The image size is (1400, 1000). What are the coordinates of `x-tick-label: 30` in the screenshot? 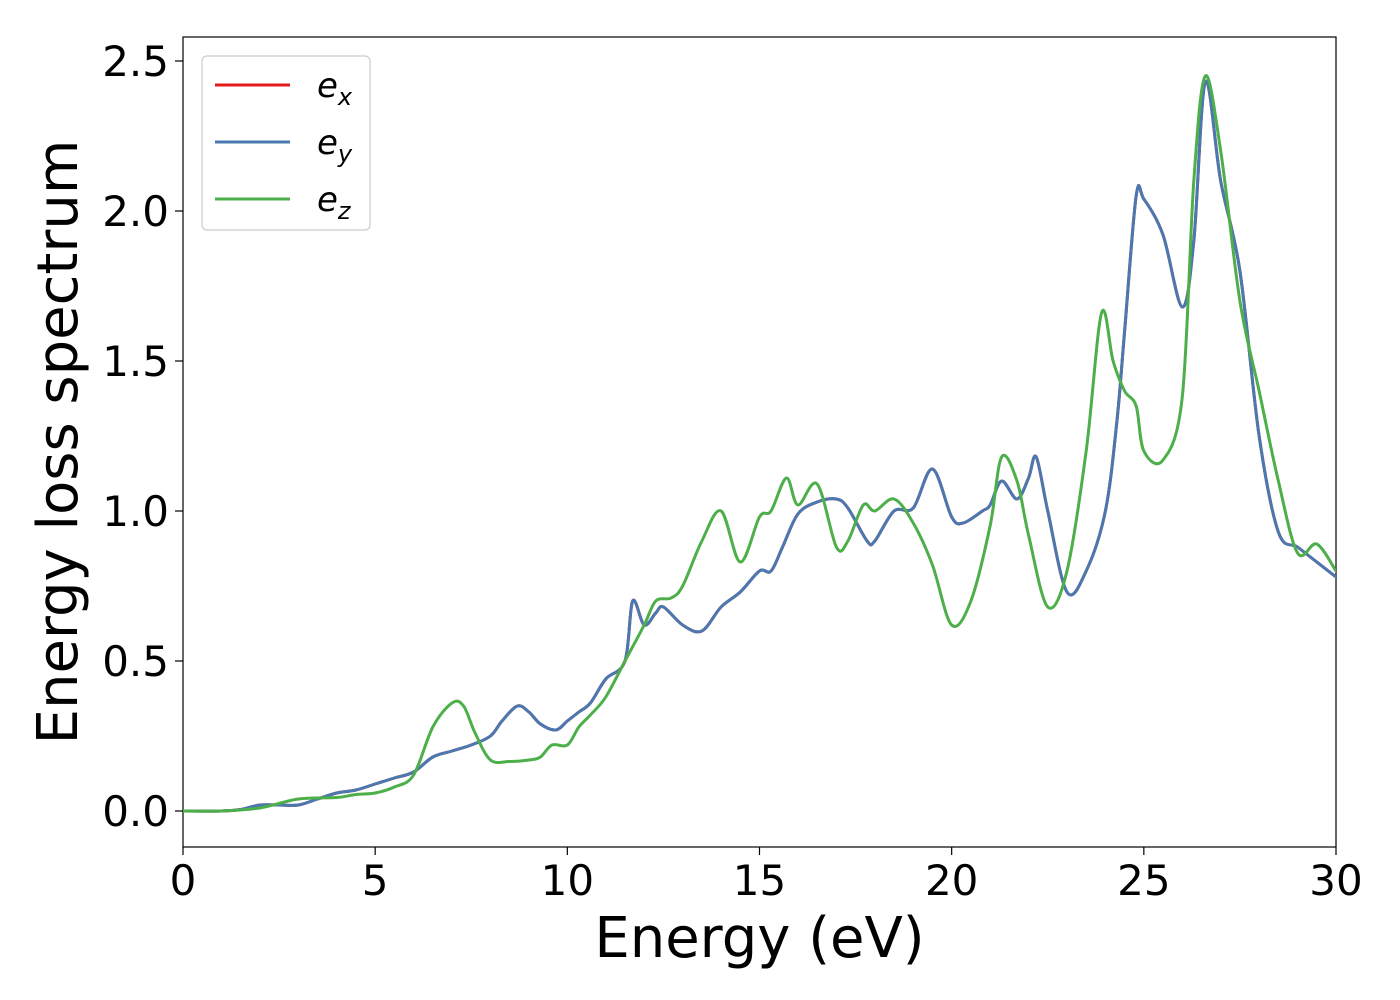 It's located at (1335, 880).